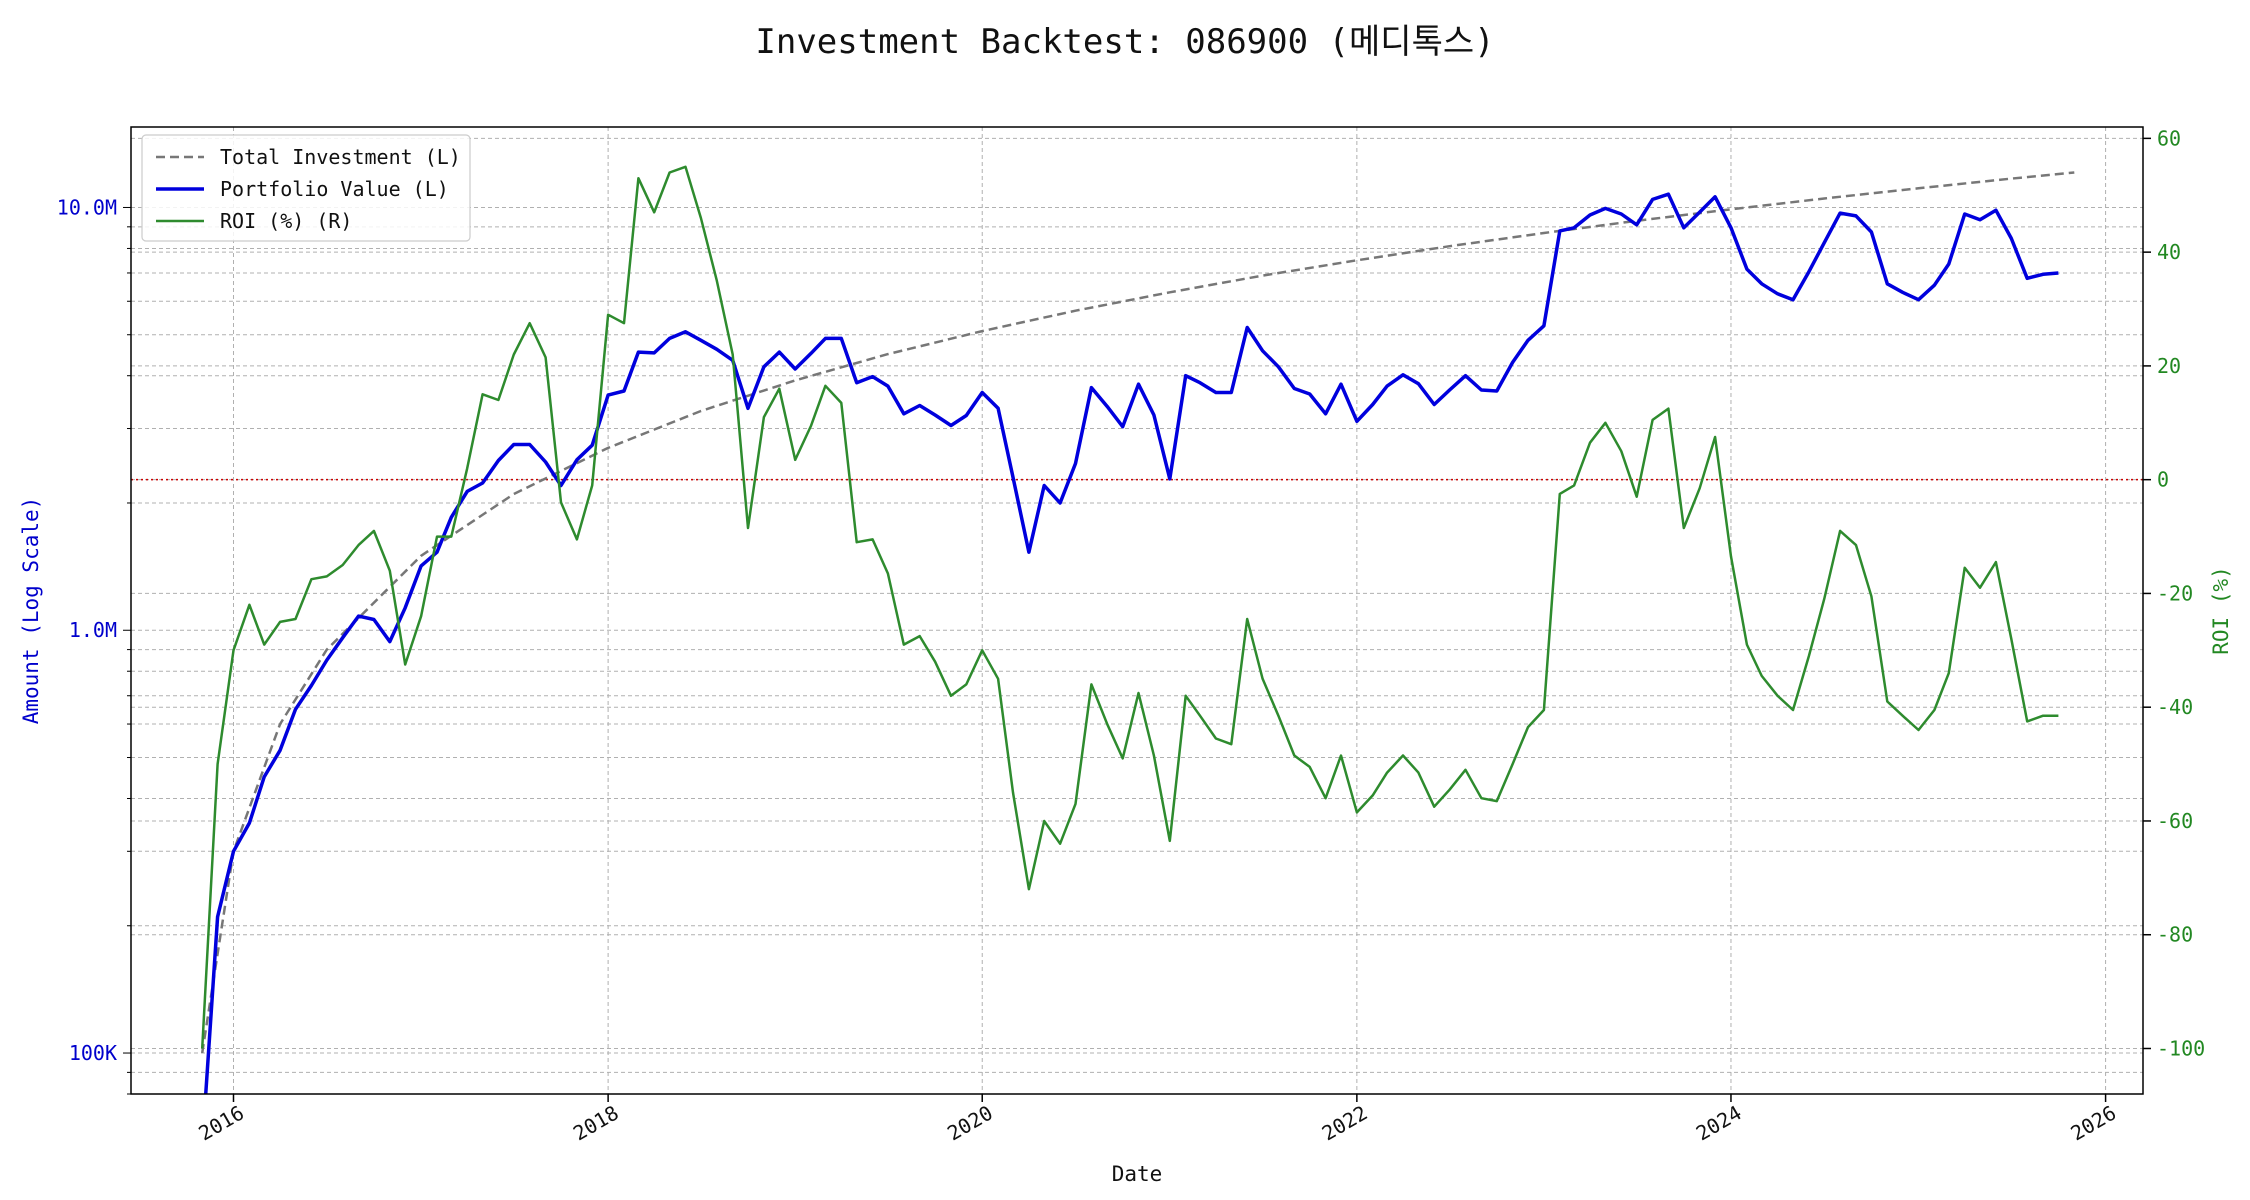 The width and height of the screenshot is (2250, 1200). I want to click on y-right-tick-label: 60, so click(2169, 138).